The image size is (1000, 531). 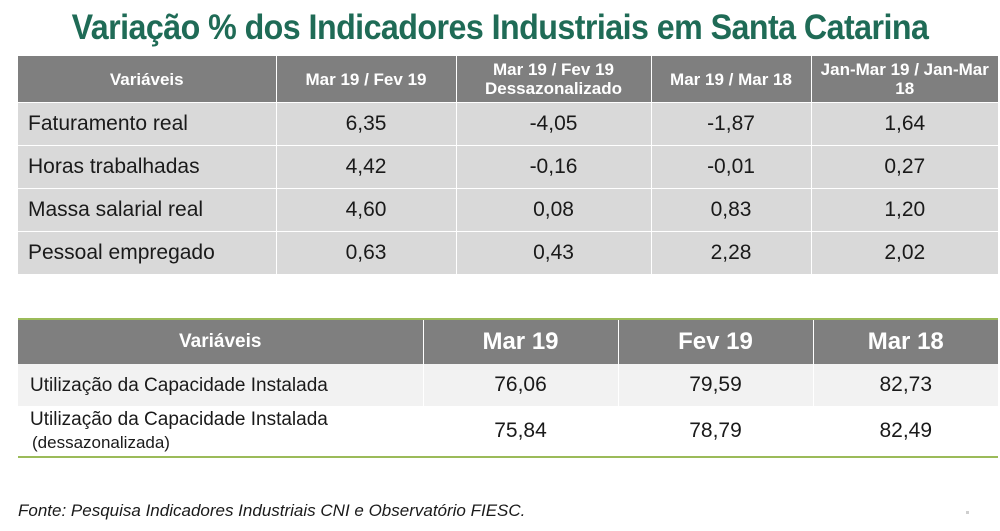 I want to click on table-cell: 82,49, so click(x=905, y=431).